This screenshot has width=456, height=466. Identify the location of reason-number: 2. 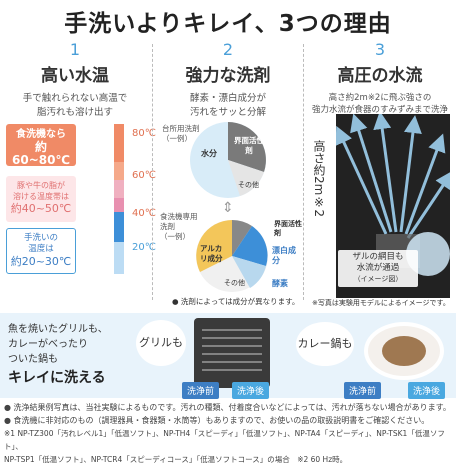
(228, 49).